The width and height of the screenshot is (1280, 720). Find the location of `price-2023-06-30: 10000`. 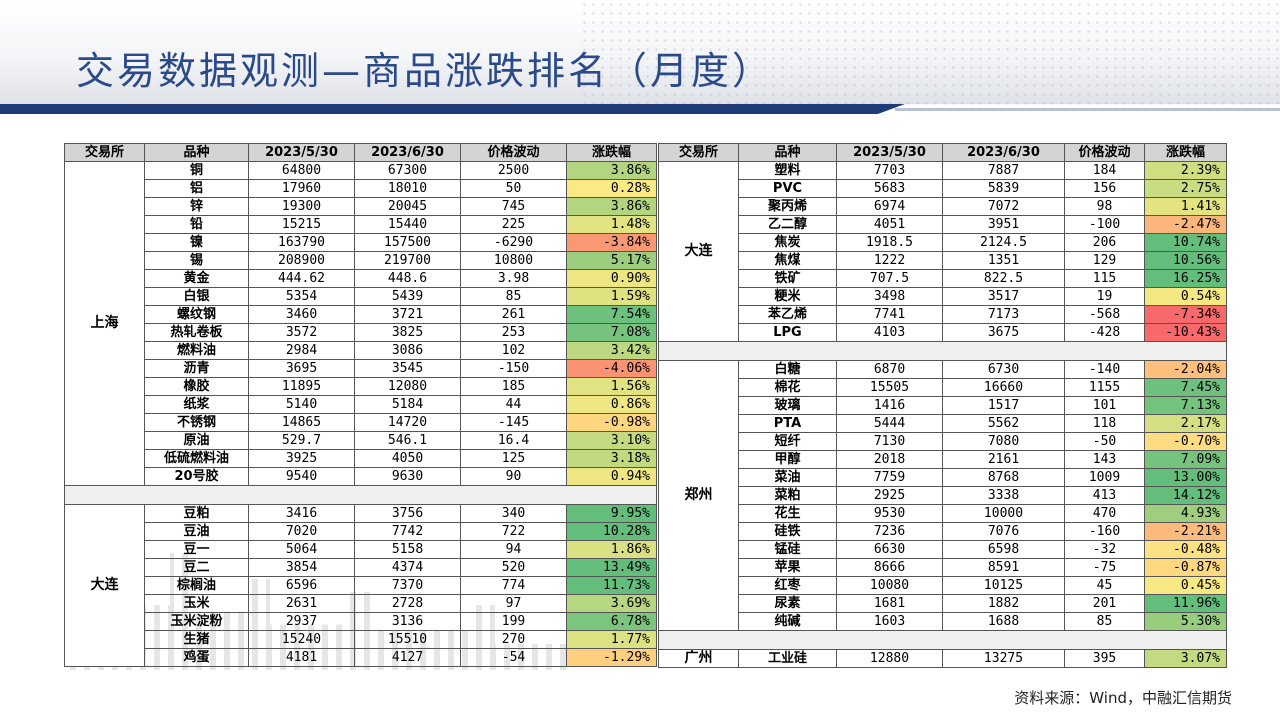

price-2023-06-30: 10000 is located at coordinates (1003, 513).